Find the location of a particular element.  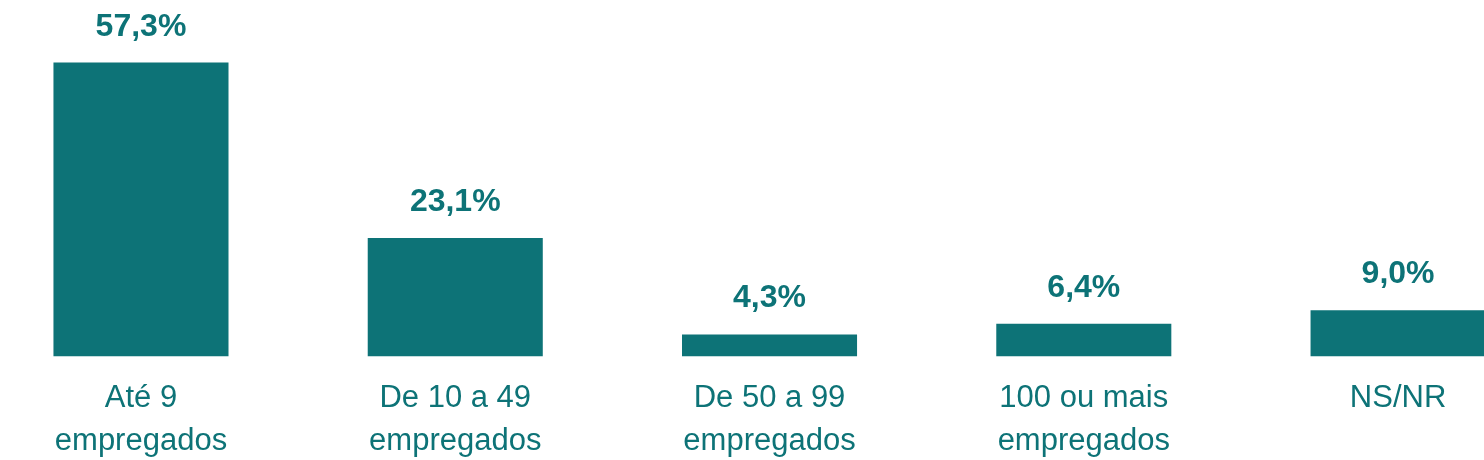

data-label: 4,3% is located at coordinates (769, 296).